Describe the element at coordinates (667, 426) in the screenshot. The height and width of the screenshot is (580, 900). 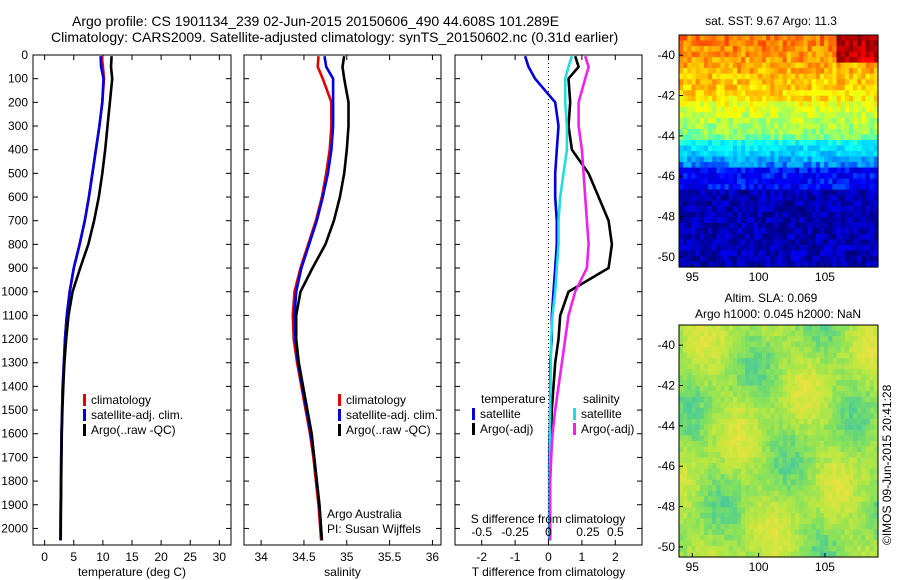
I see `sla_map-ytick-label: -44` at that location.